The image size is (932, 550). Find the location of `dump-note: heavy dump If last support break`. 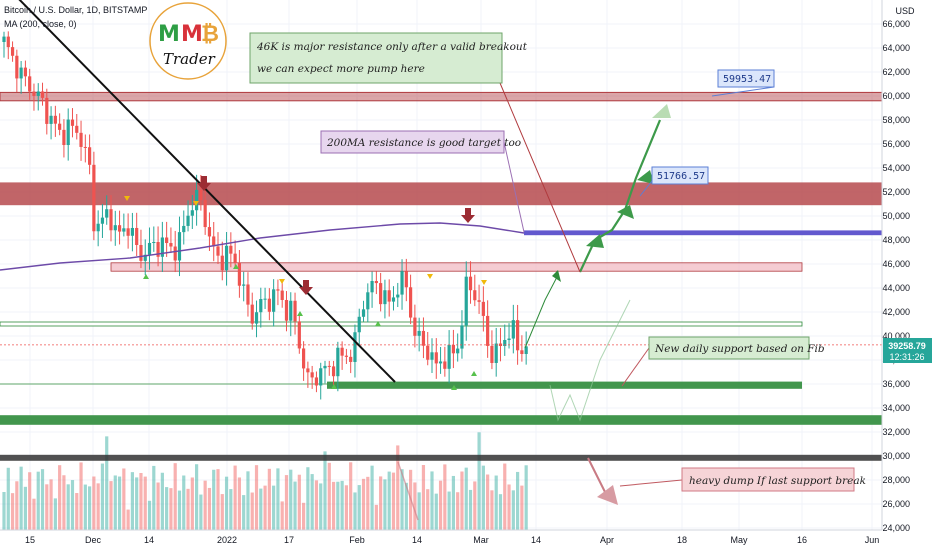

dump-note: heavy dump If last support break is located at coordinates (773, 479).